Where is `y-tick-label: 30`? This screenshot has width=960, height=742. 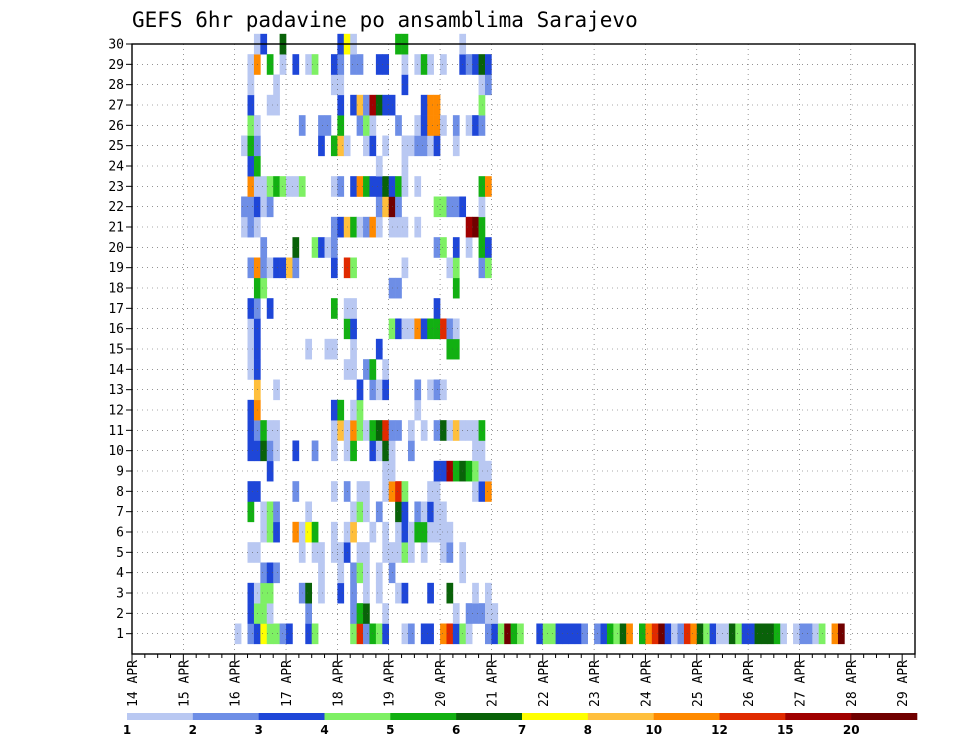
y-tick-label: 30 is located at coordinates (116, 45).